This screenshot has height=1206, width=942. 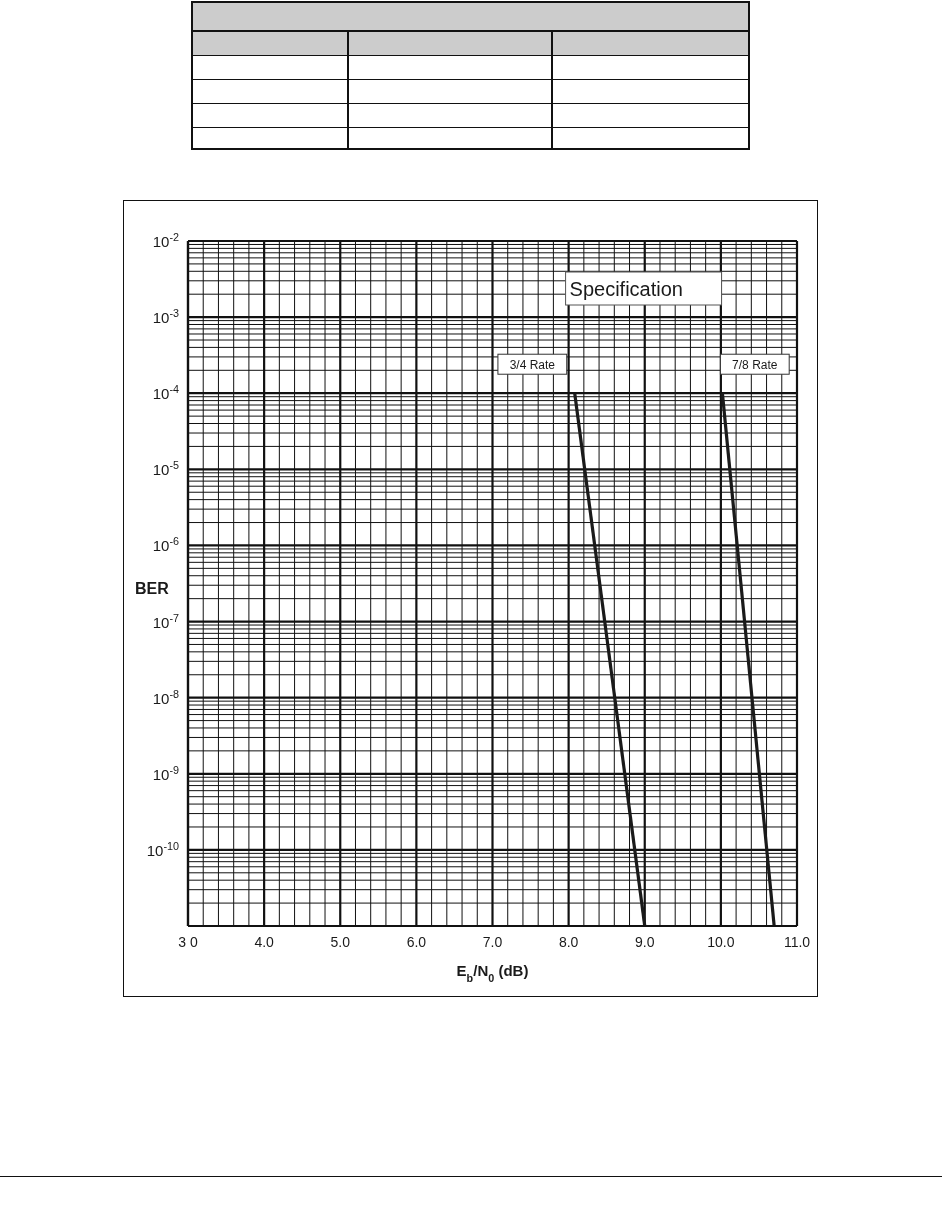 What do you see at coordinates (532, 364) in the screenshot?
I see `text: 3/4 Rate` at bounding box center [532, 364].